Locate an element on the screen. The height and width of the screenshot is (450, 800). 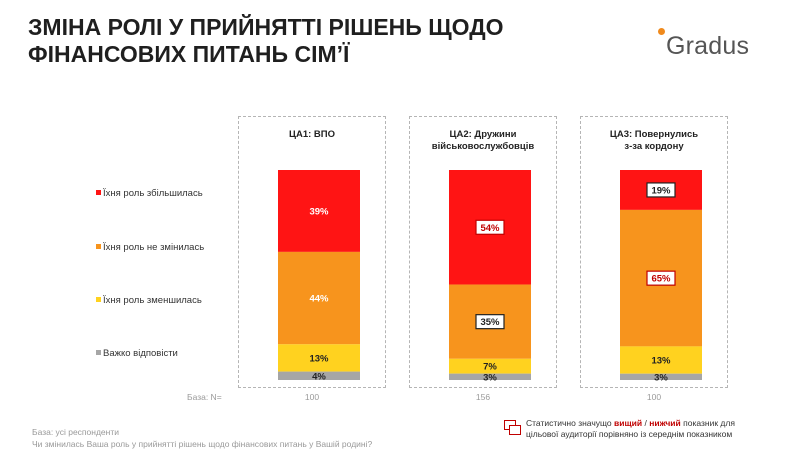
bar-ca1-hard is located at coordinates (319, 375).